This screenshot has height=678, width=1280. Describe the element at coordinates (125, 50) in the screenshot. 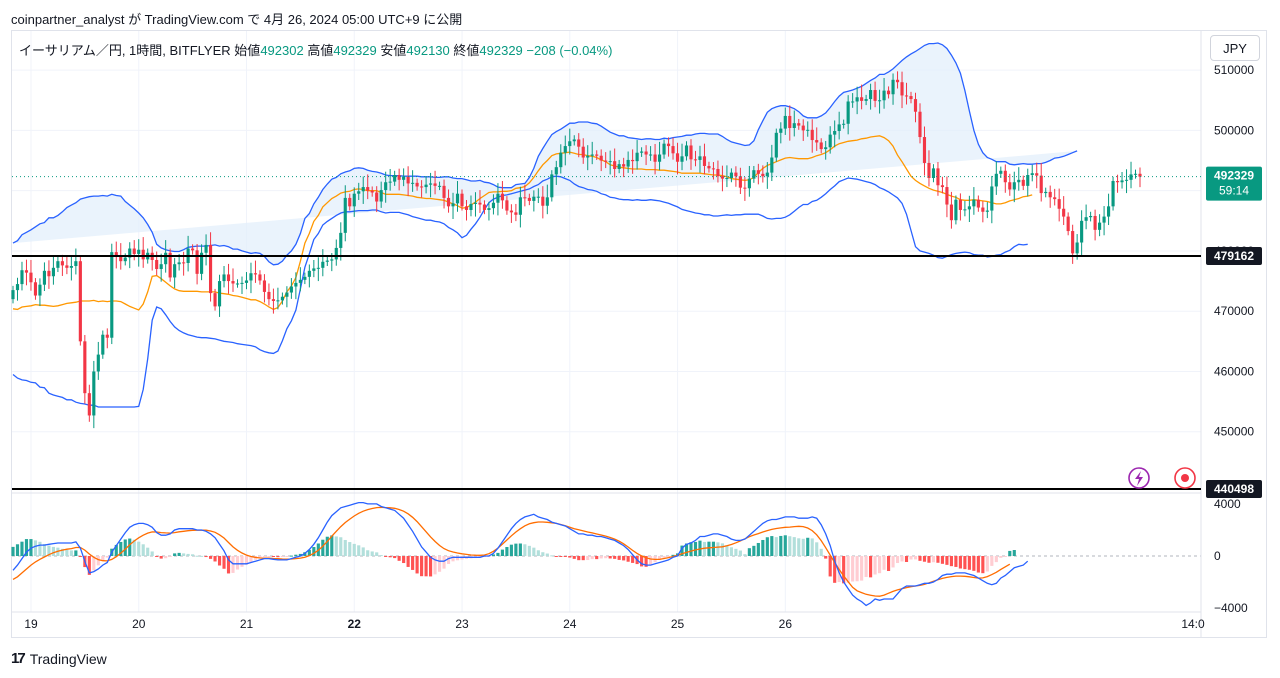

I see `symbol-name: イーサリアム／円, 1時間, BITFLYER` at that location.